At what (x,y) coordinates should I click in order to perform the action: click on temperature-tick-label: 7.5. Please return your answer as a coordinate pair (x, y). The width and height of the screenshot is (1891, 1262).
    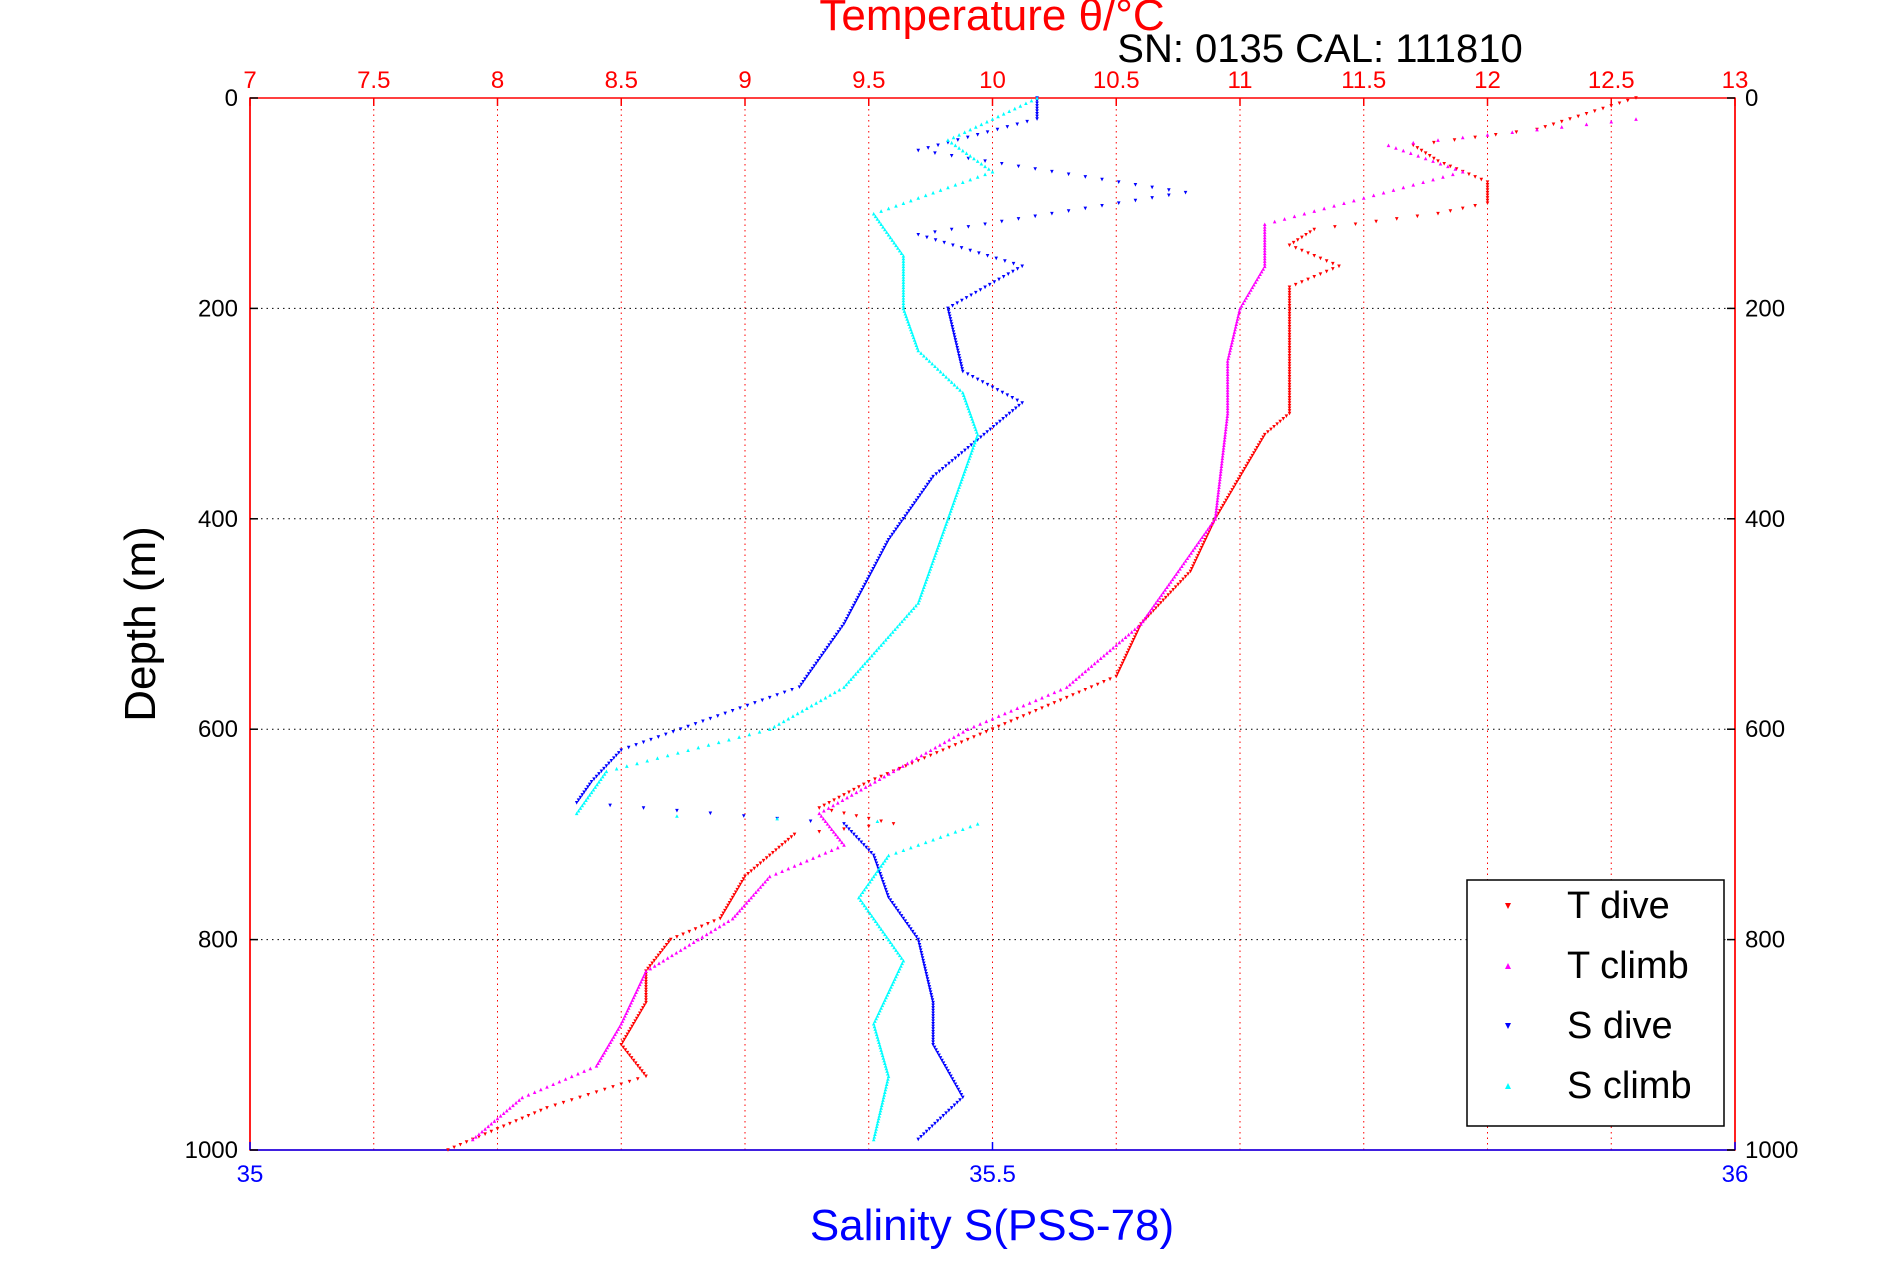
    Looking at the image, I should click on (373, 80).